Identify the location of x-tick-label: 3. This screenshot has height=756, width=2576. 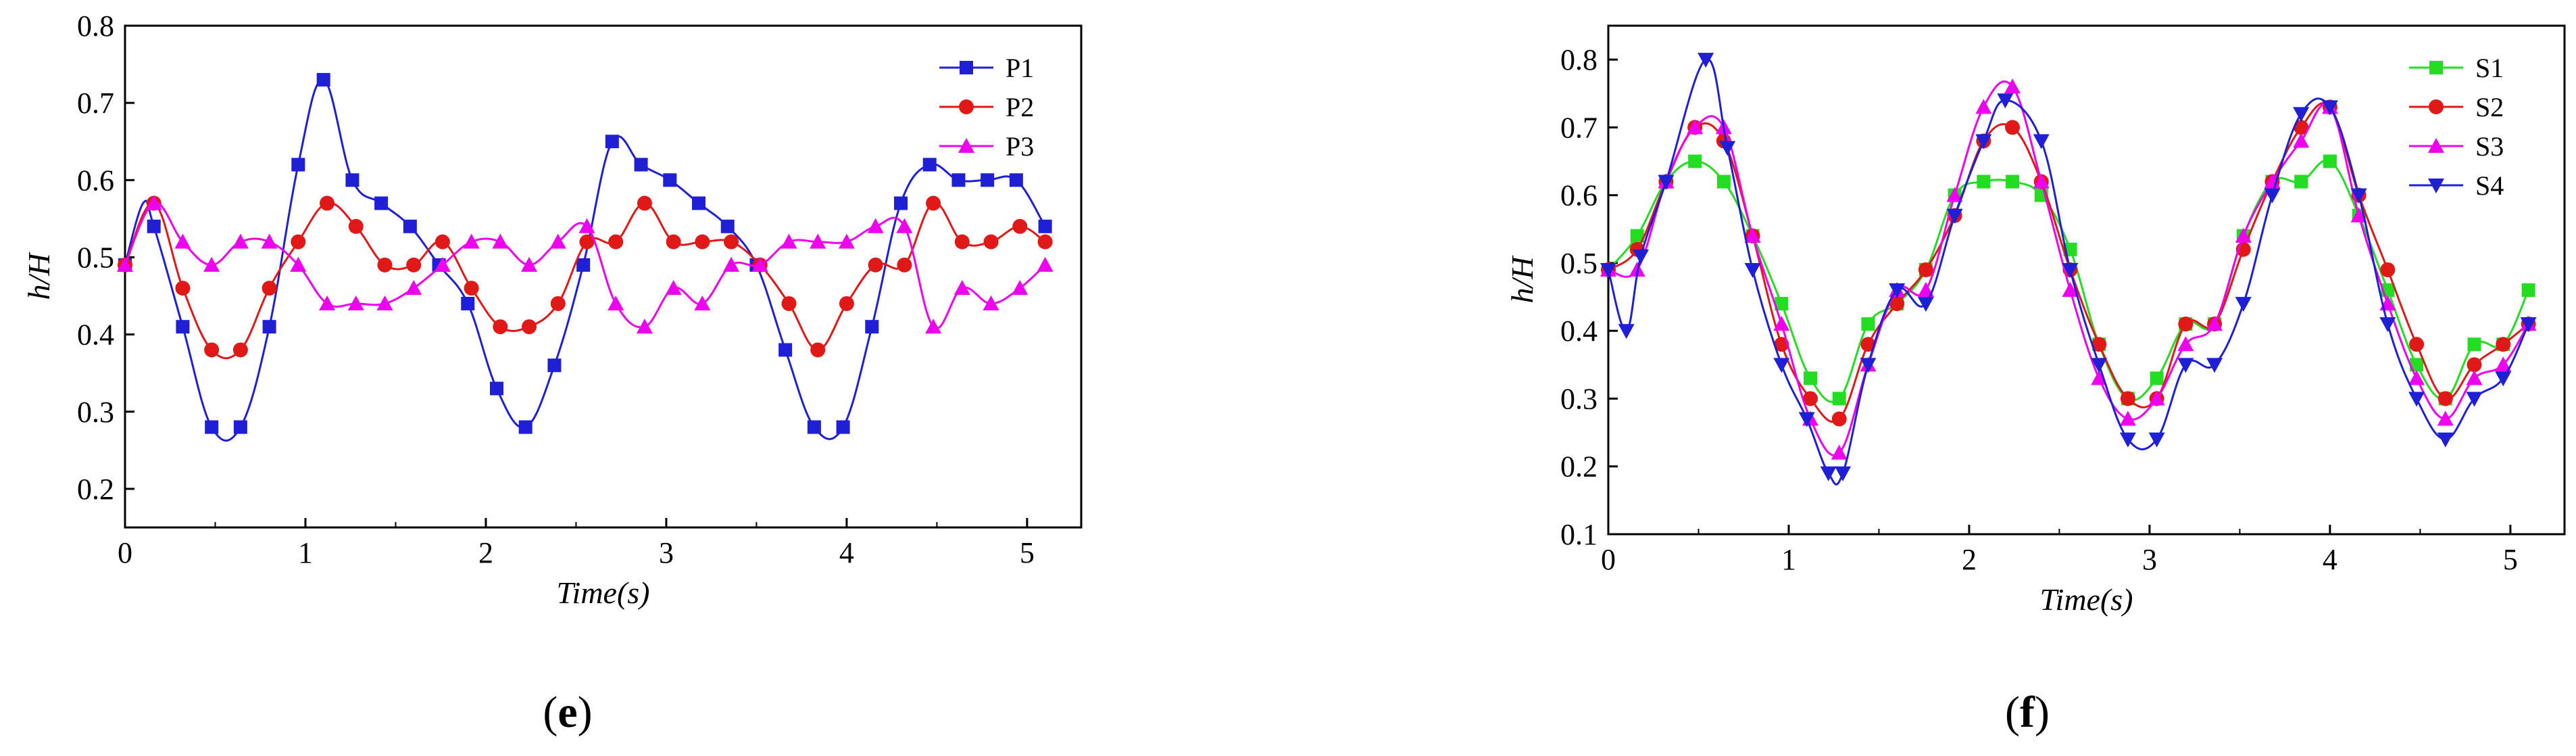
(2150, 559).